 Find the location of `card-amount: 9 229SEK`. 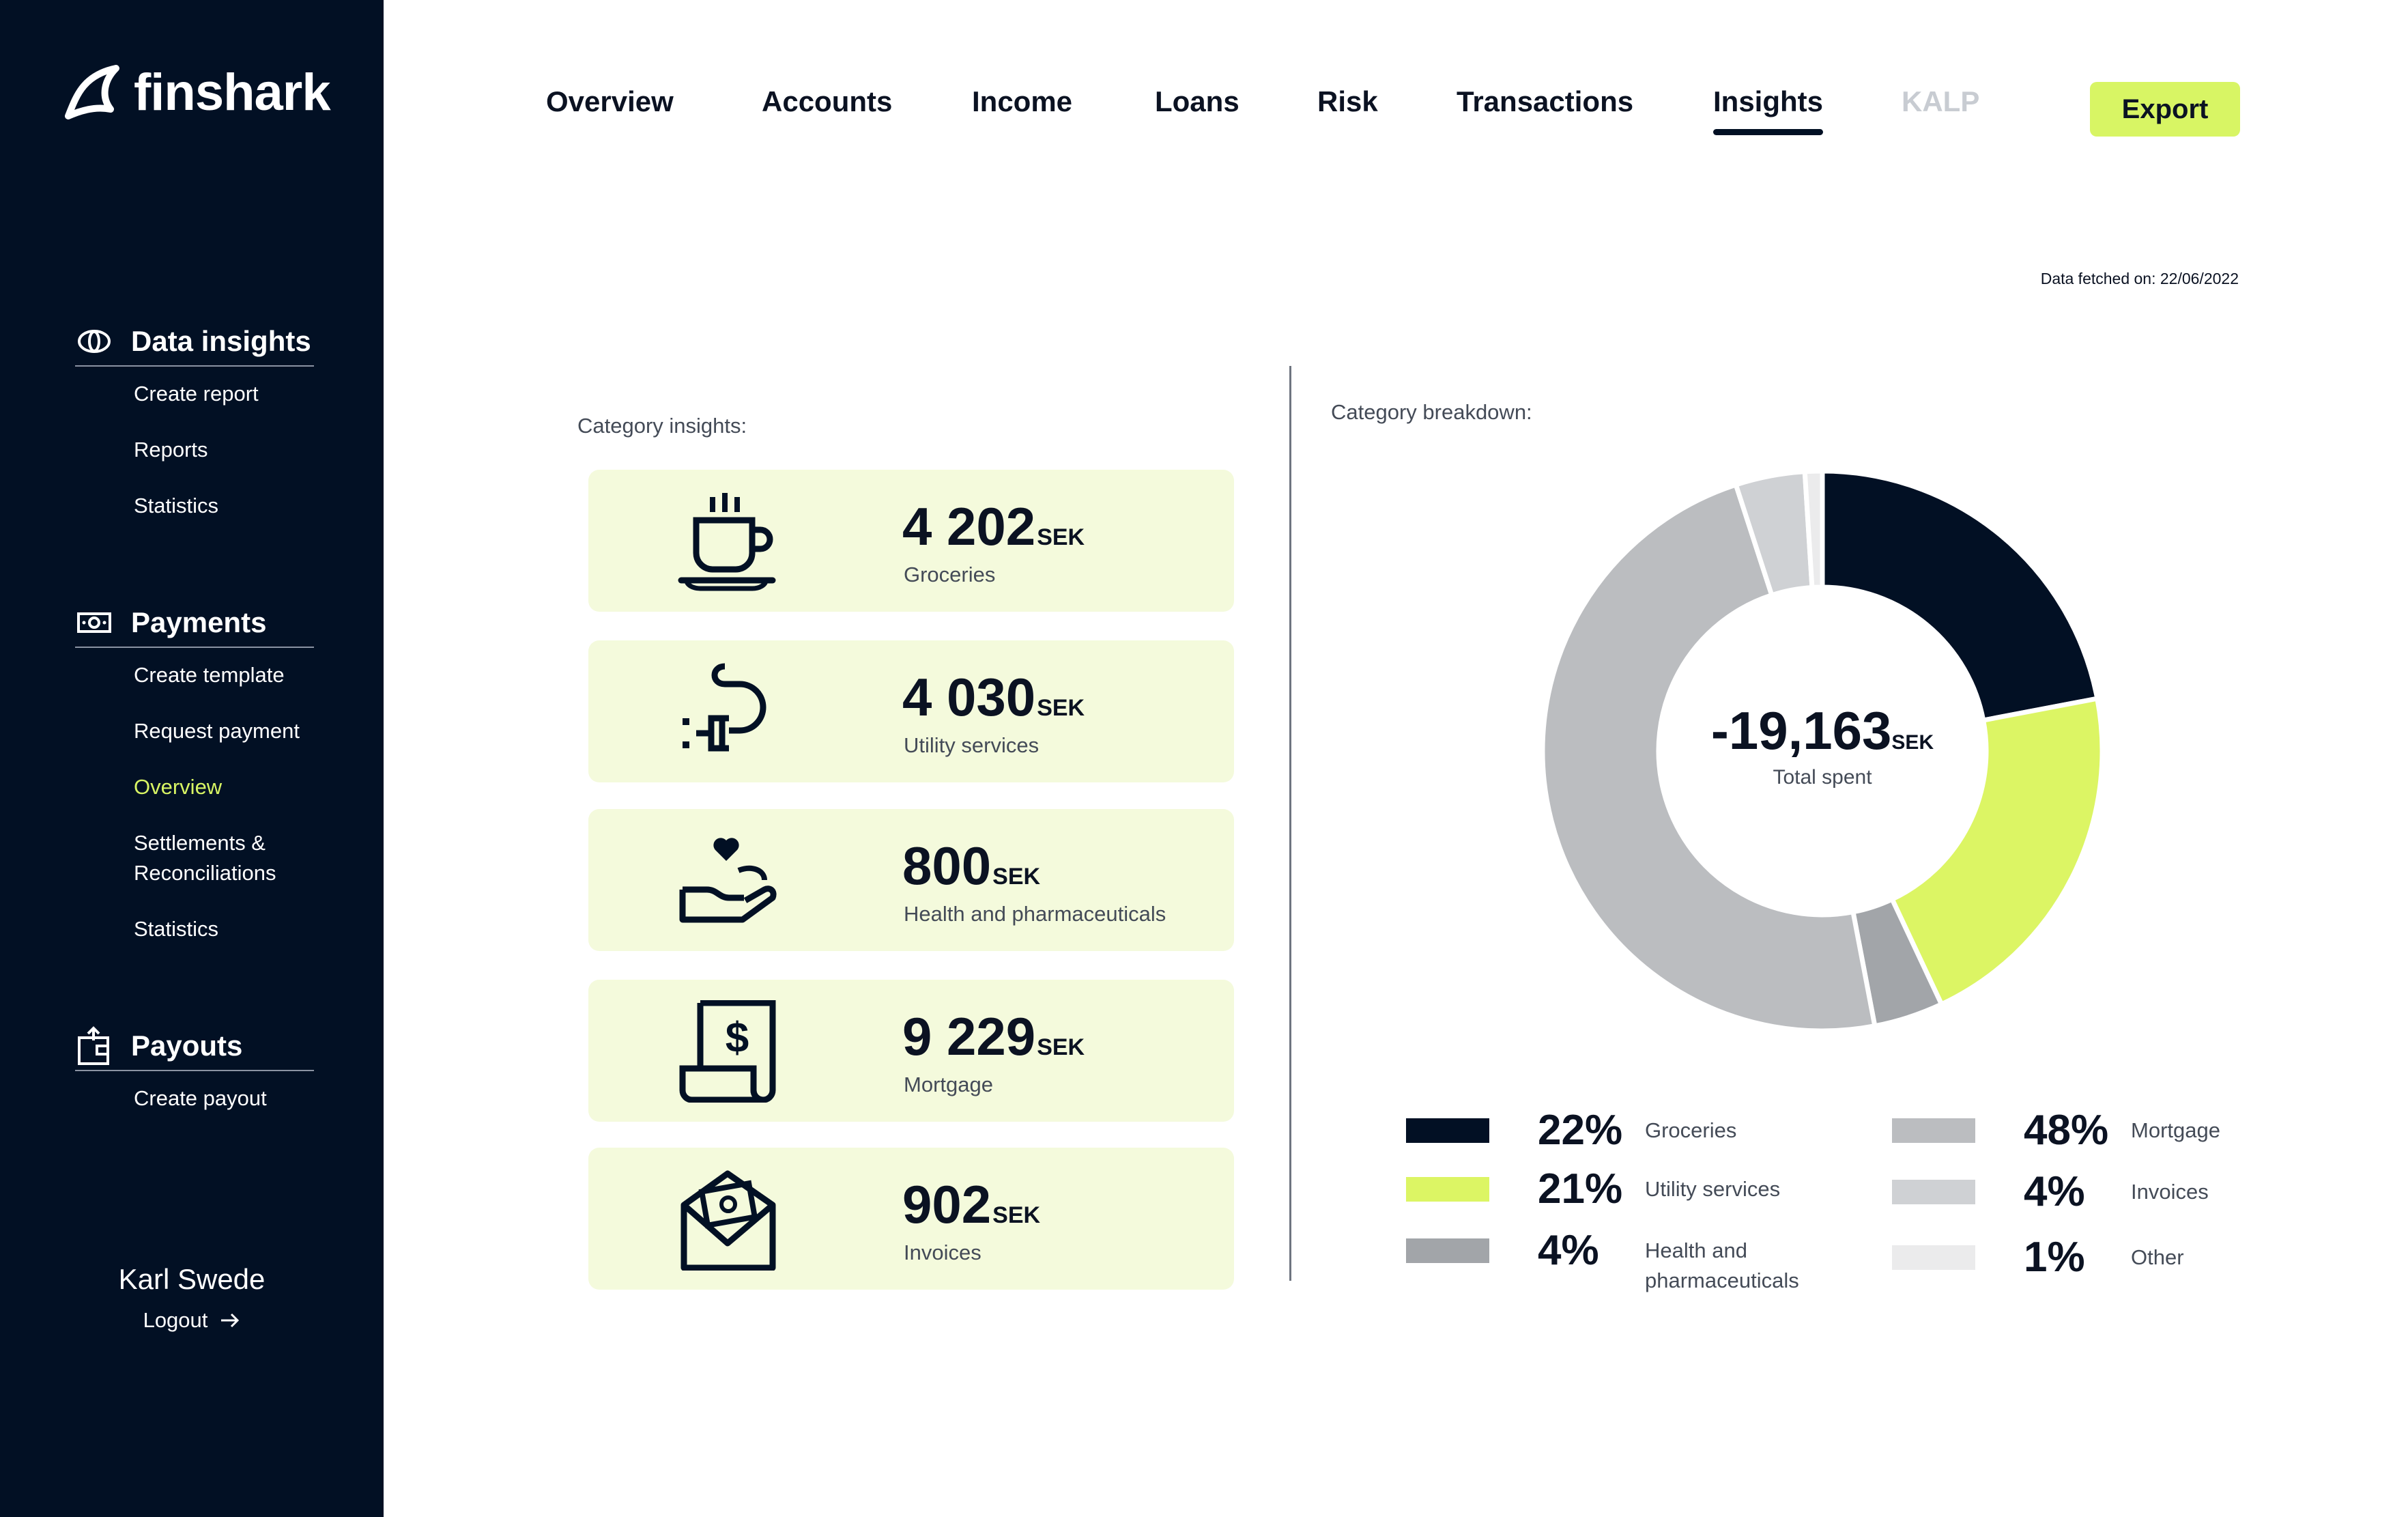

card-amount: 9 229SEK is located at coordinates (993, 1037).